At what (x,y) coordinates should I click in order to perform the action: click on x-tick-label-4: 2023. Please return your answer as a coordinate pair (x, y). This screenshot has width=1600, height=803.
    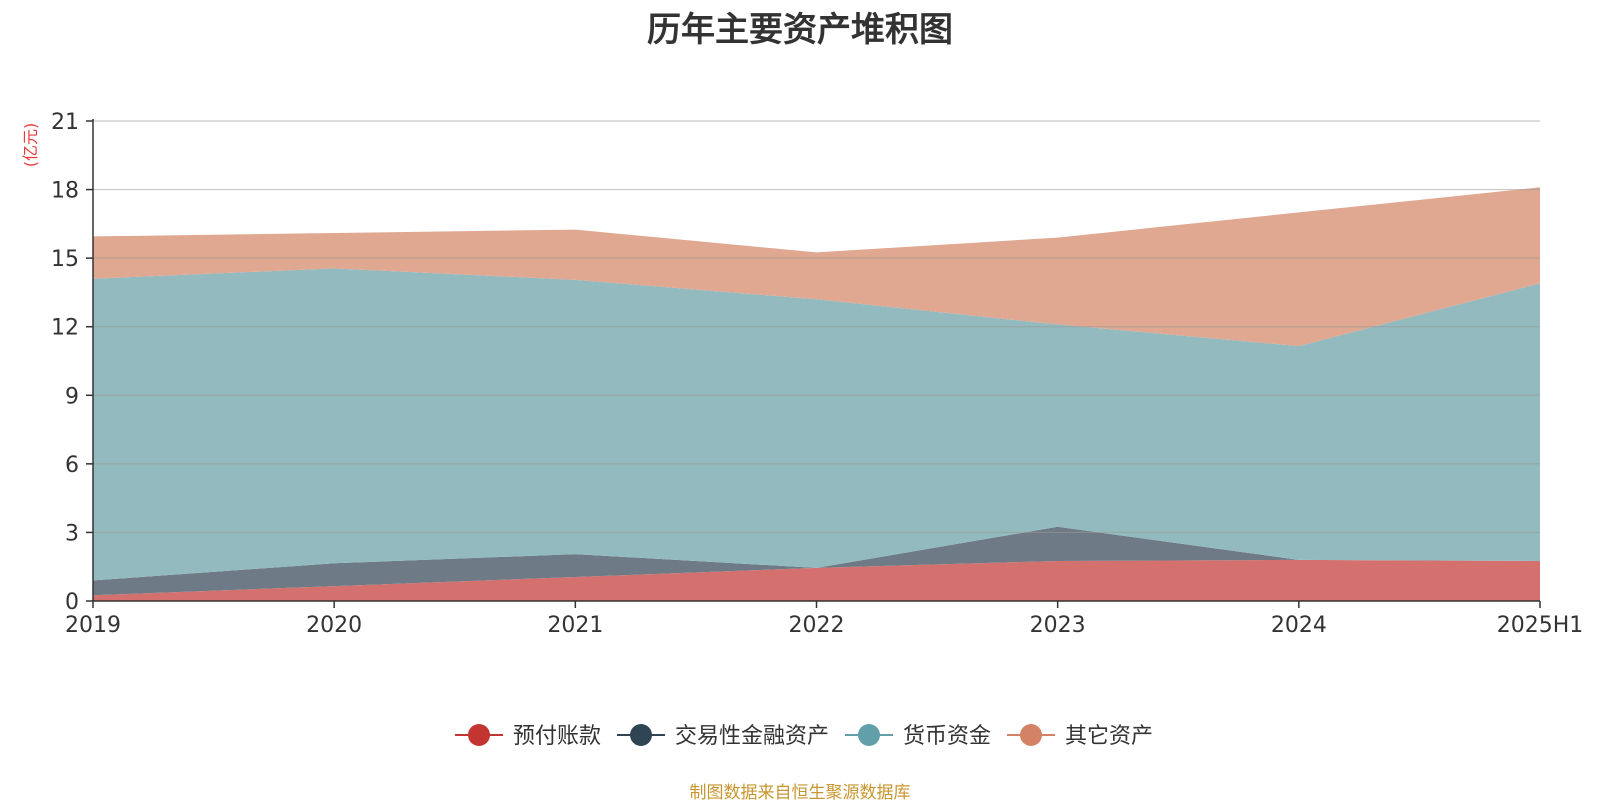
    Looking at the image, I should click on (1058, 625).